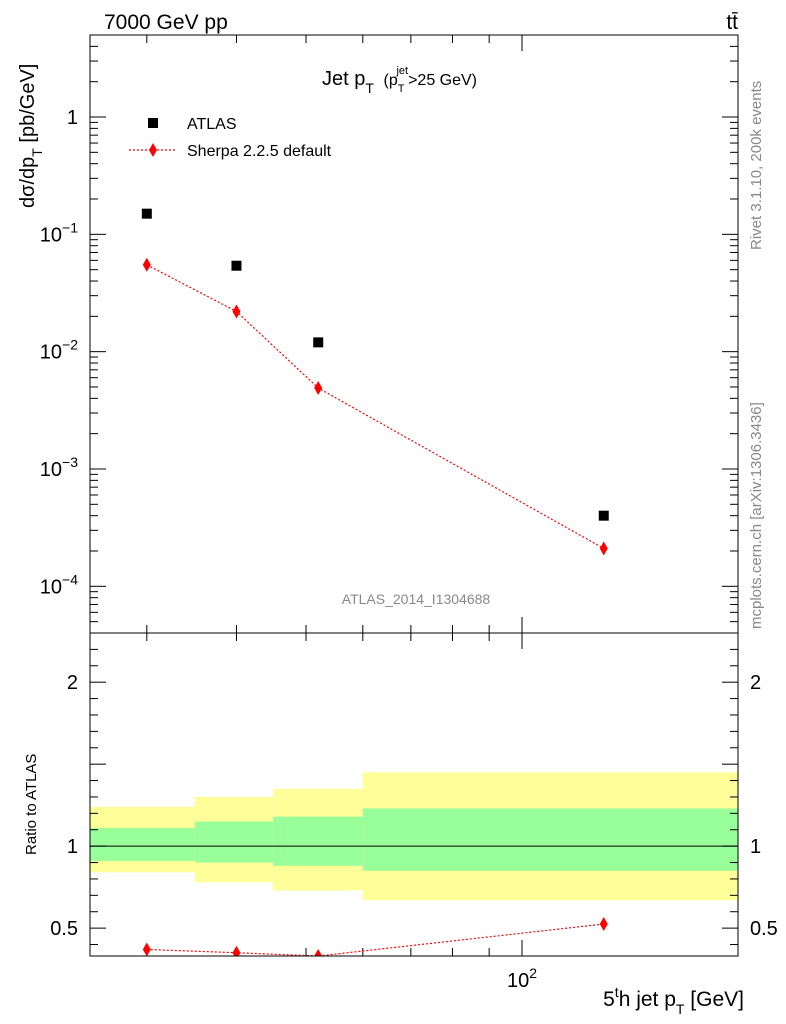  I want to click on ratio-y-tick-label-left: 0.5, so click(64, 929).